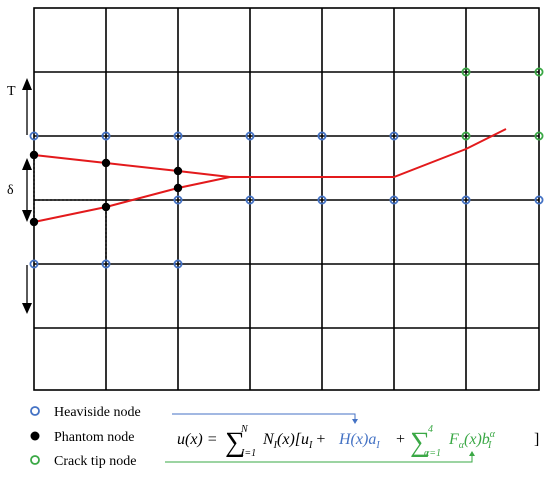 This screenshot has width=550, height=500. Describe the element at coordinates (477, 439) in the screenshot. I see `crack-term-rest: (x)b` at that location.